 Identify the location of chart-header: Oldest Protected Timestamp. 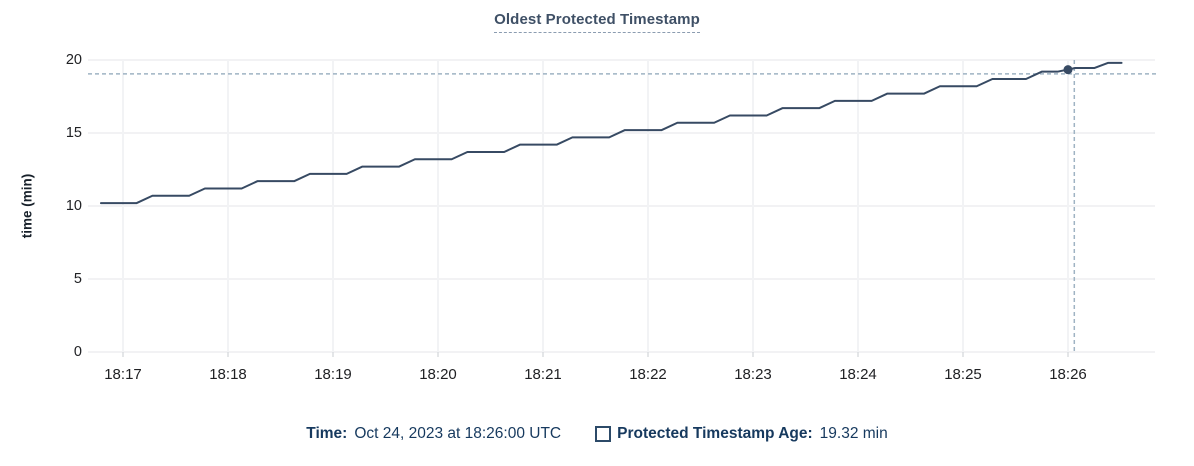
(597, 22).